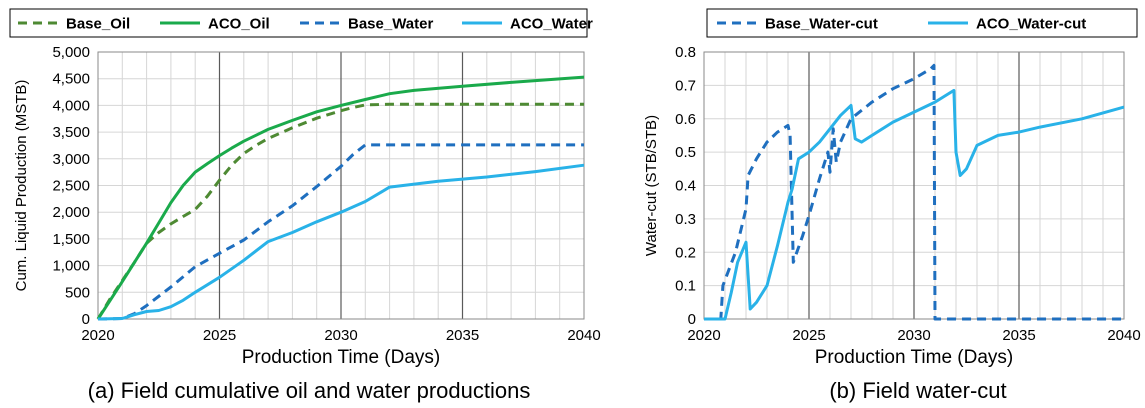  I want to click on legend-label: Base_Water, so click(390, 24).